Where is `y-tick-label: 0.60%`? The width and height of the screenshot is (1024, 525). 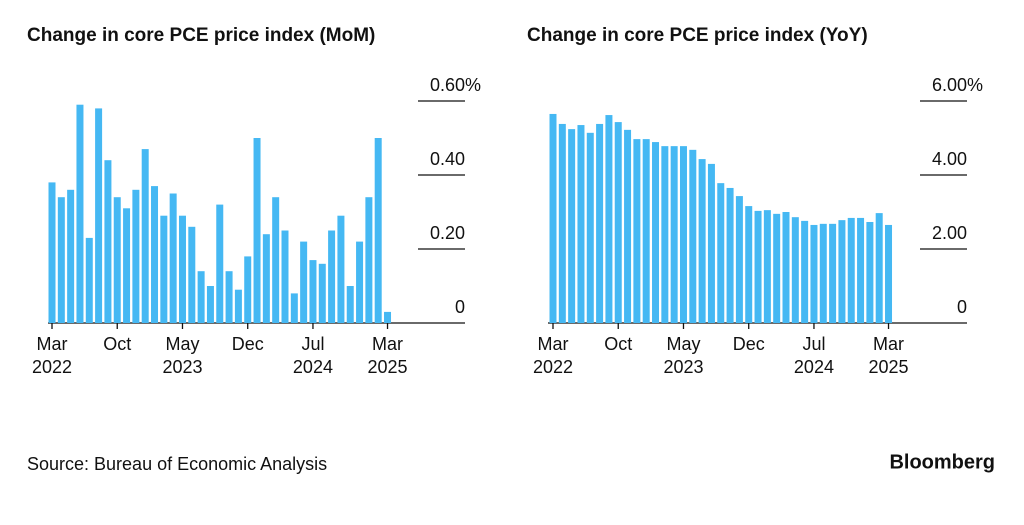 y-tick-label: 0.60% is located at coordinates (455, 85).